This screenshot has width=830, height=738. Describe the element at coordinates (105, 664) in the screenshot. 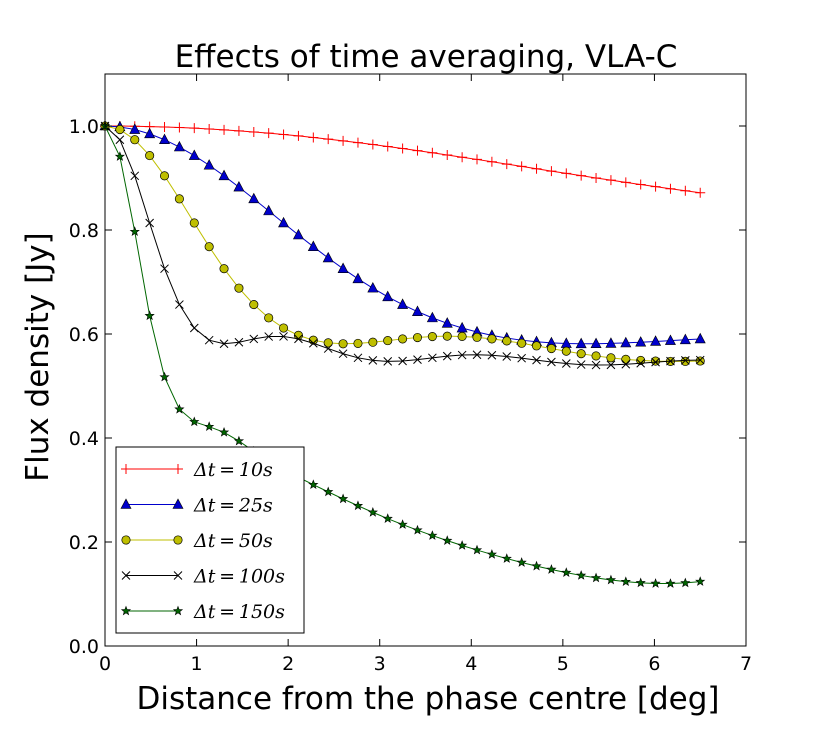

I see `x-tick-label: 0` at that location.